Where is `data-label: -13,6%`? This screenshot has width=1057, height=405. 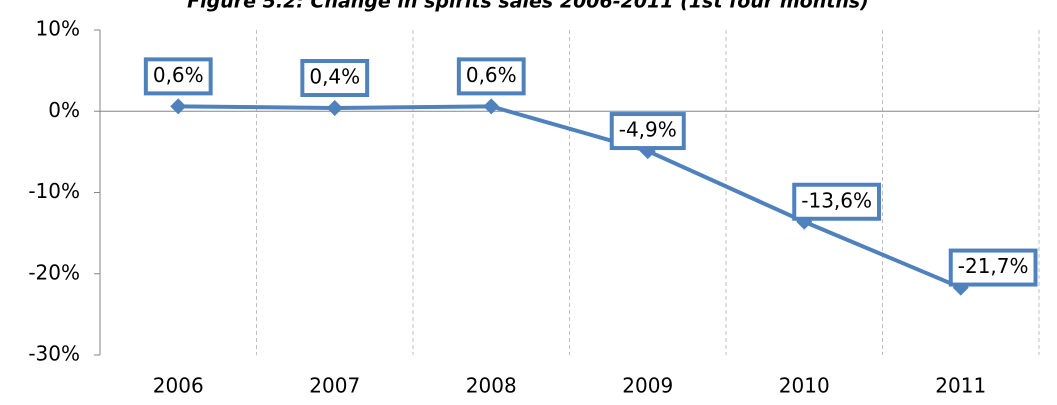 data-label: -13,6% is located at coordinates (836, 200).